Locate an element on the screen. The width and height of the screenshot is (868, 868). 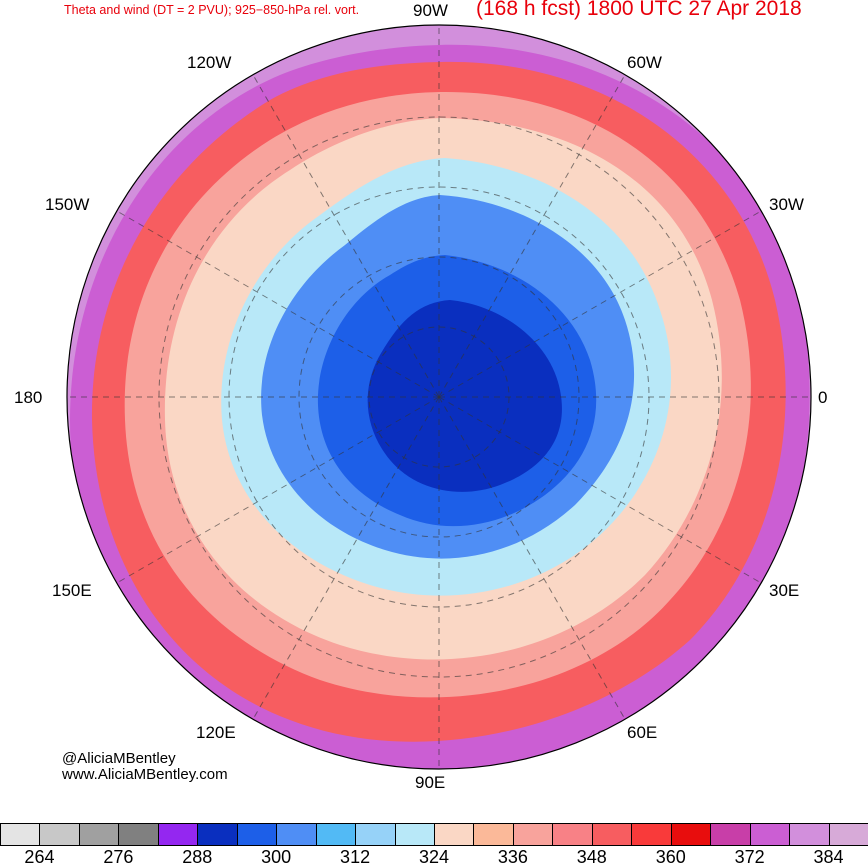
colorbar-tick-label: 336 is located at coordinates (512, 857).